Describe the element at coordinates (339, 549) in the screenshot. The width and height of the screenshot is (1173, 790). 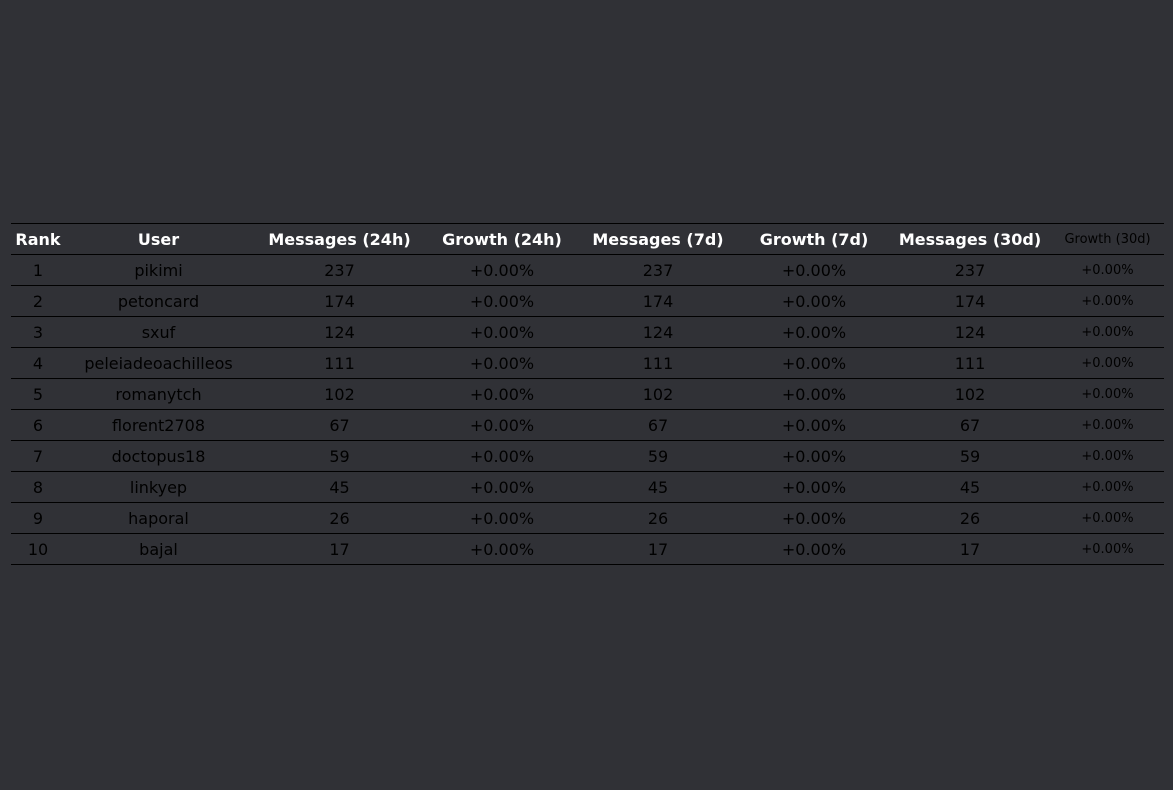
I see `messages-24h-cell: 17` at that location.